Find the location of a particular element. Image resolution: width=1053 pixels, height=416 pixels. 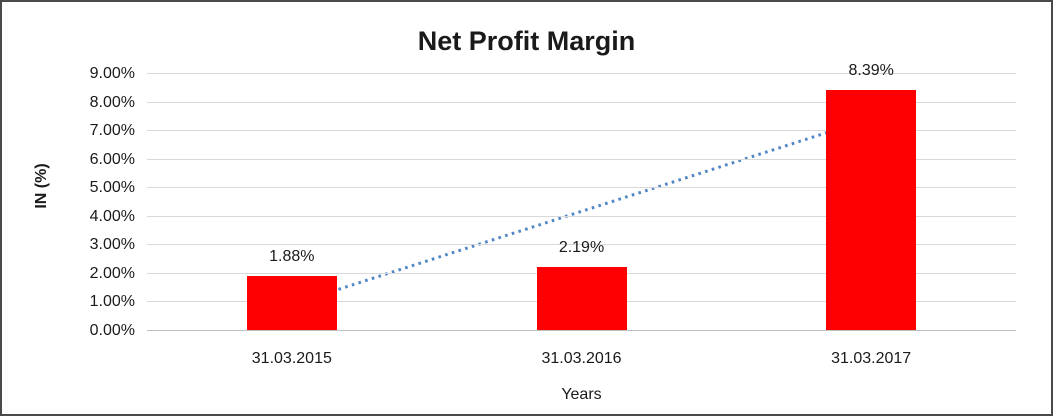

y-tick-label: 8.00% is located at coordinates (112, 102).